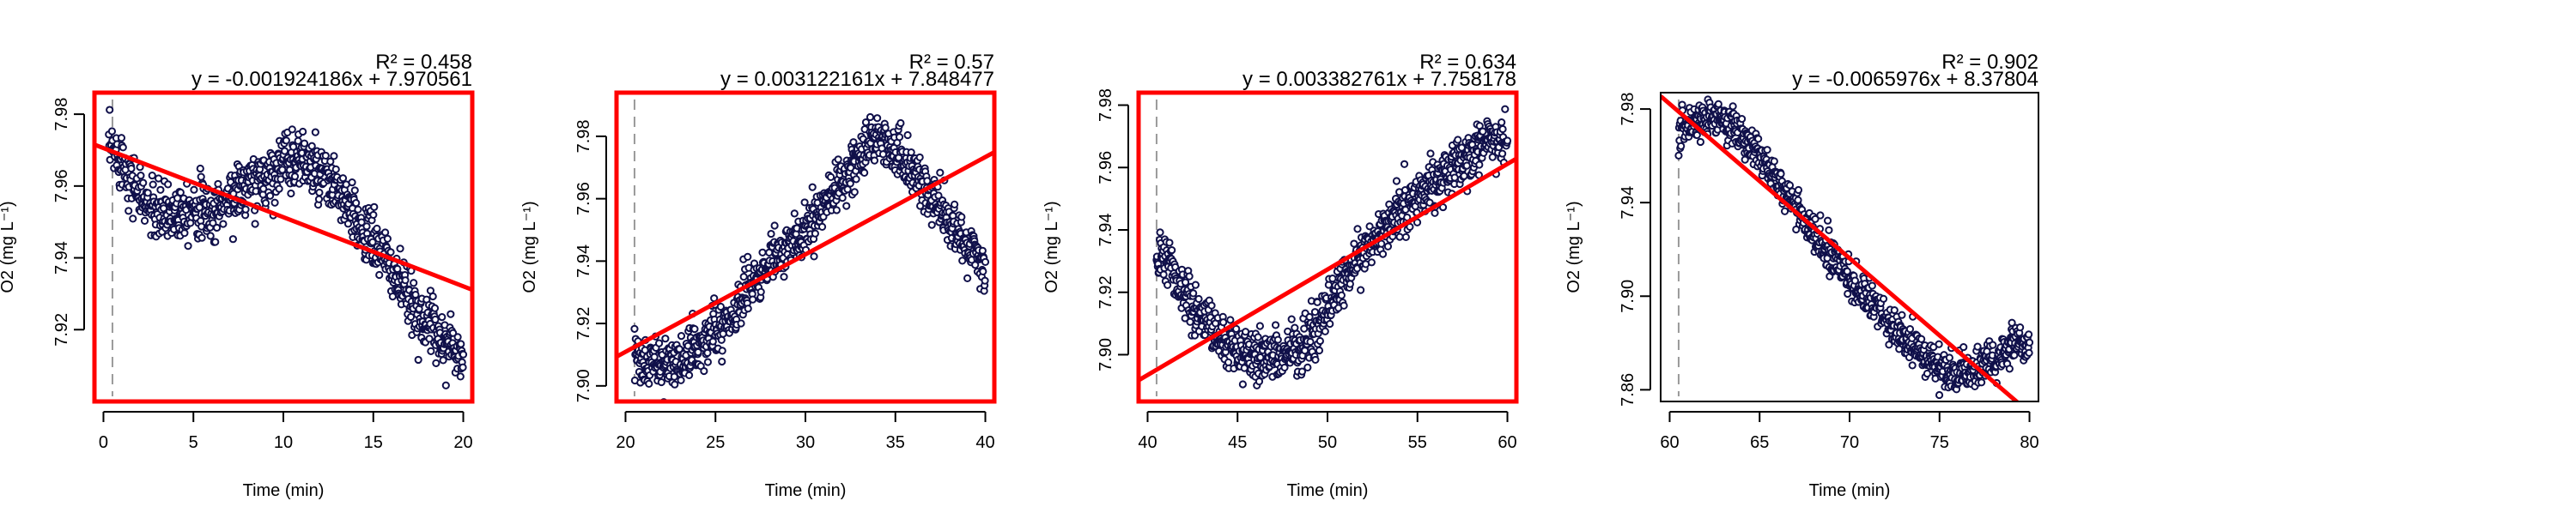 This screenshot has height=519, width=2576. What do you see at coordinates (1628, 390) in the screenshot?
I see `y-tick-label: 7.86` at bounding box center [1628, 390].